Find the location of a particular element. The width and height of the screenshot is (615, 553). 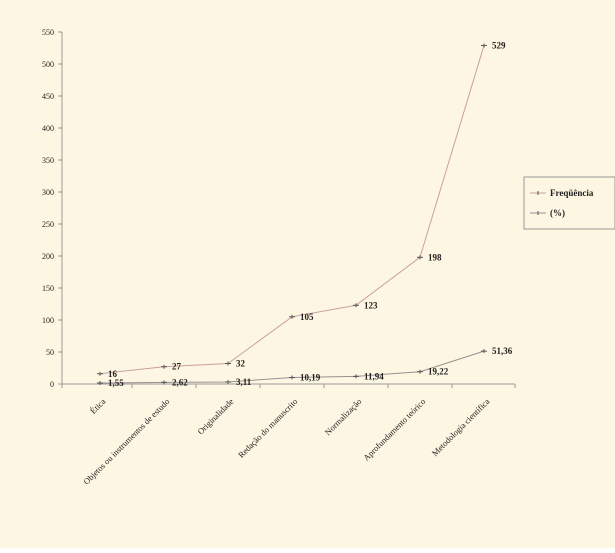

series-2-data-label: 11,94 is located at coordinates (374, 376).